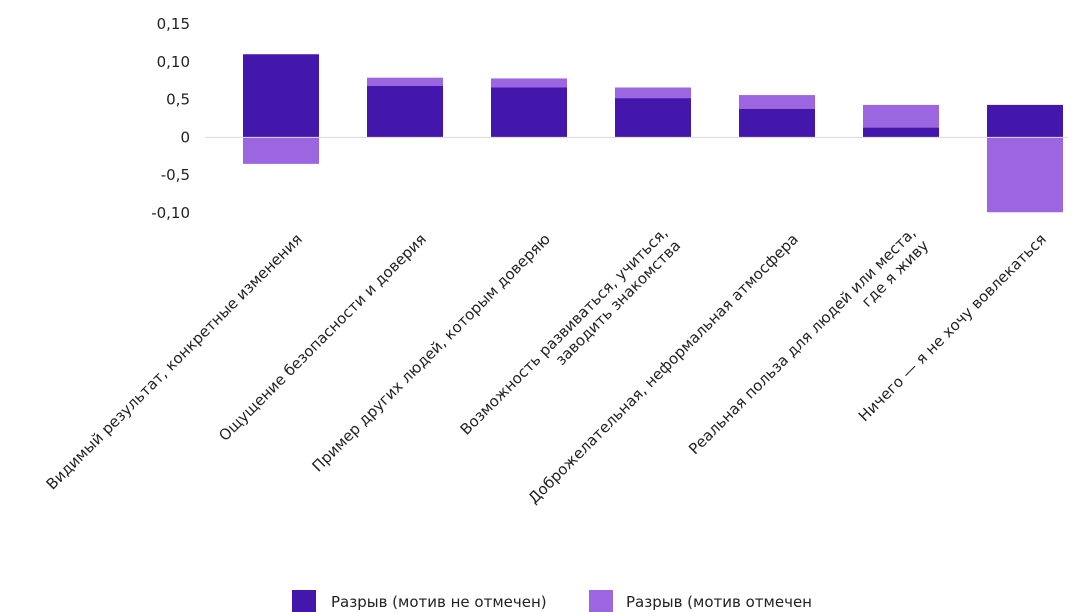 The width and height of the screenshot is (1078, 612). What do you see at coordinates (175, 175) in the screenshot?
I see `y-tick-label: -0,5` at bounding box center [175, 175].